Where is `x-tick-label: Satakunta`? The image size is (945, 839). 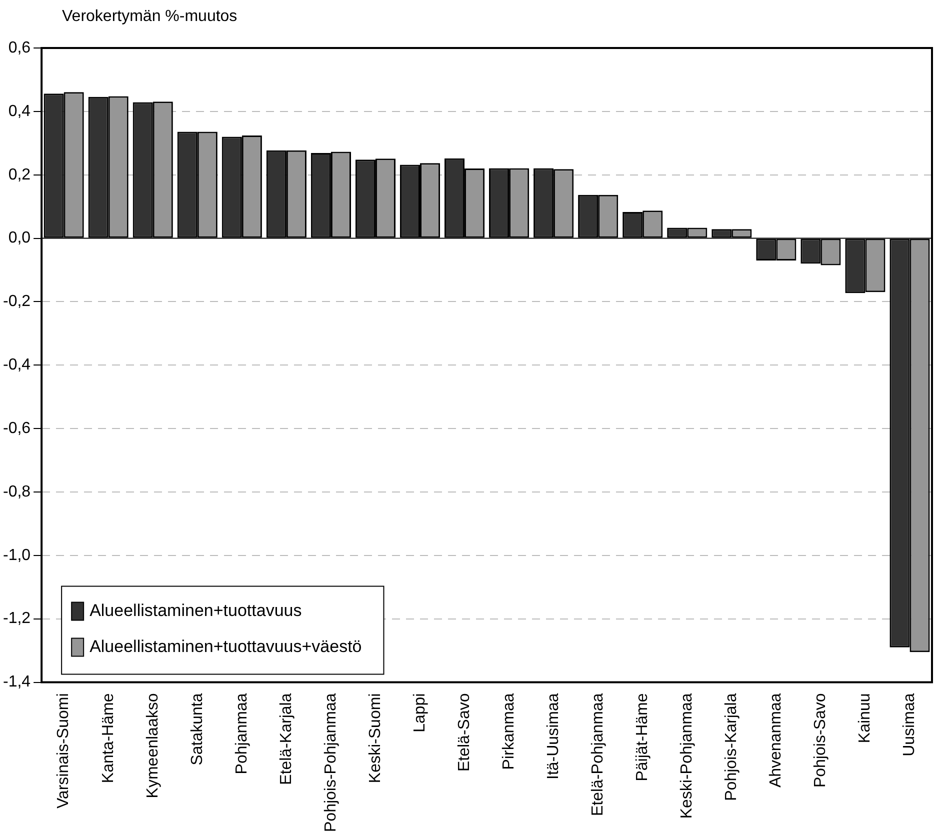 x-tick-label: Satakunta is located at coordinates (197, 729).